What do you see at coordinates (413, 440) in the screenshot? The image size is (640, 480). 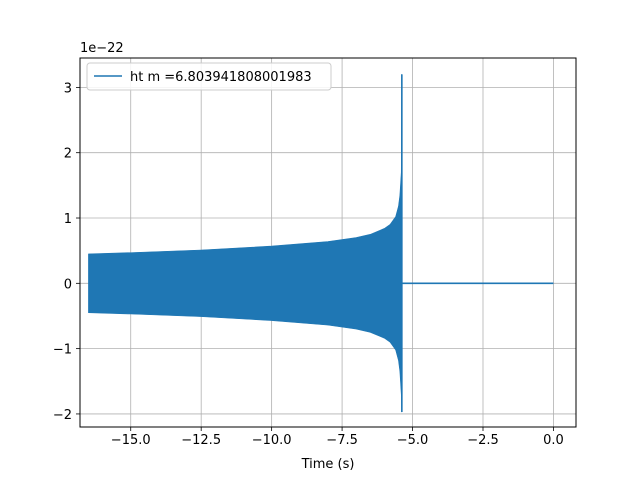 I see `x-tick-label: −5.0` at bounding box center [413, 440].